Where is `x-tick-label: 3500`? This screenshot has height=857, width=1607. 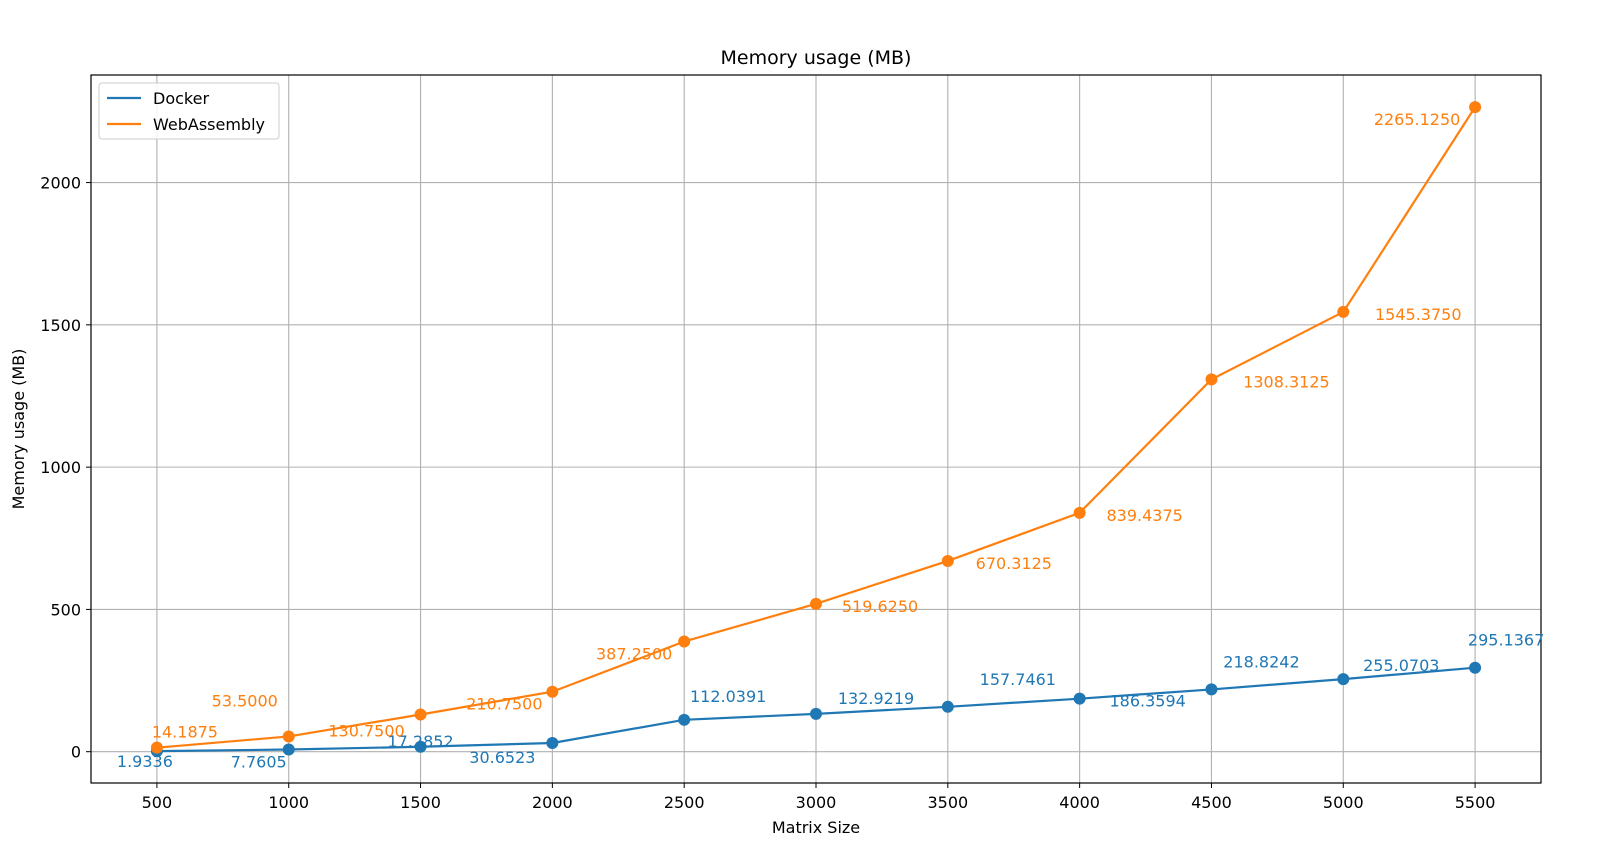
x-tick-label: 3500 is located at coordinates (947, 802).